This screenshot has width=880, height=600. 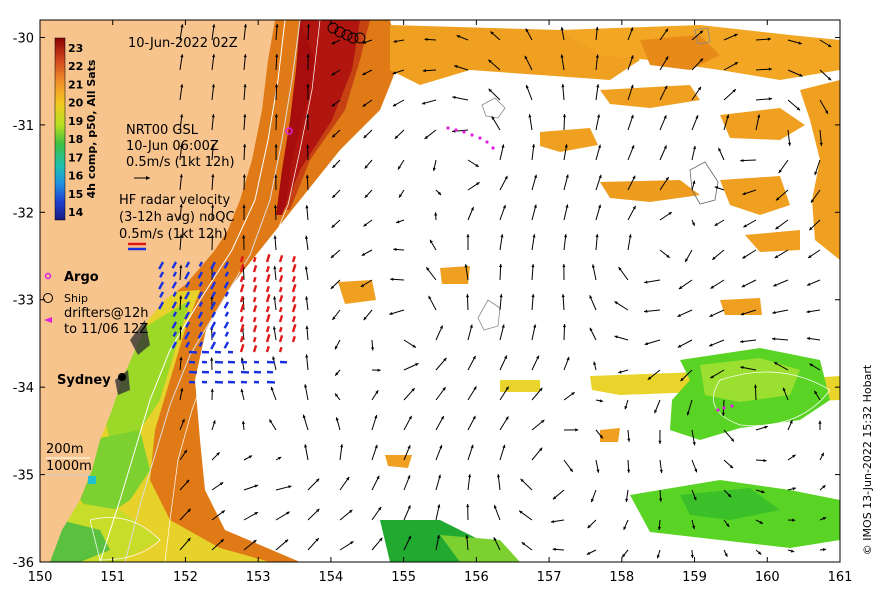 What do you see at coordinates (549, 577) in the screenshot?
I see `x-tick-label: 157` at bounding box center [549, 577].